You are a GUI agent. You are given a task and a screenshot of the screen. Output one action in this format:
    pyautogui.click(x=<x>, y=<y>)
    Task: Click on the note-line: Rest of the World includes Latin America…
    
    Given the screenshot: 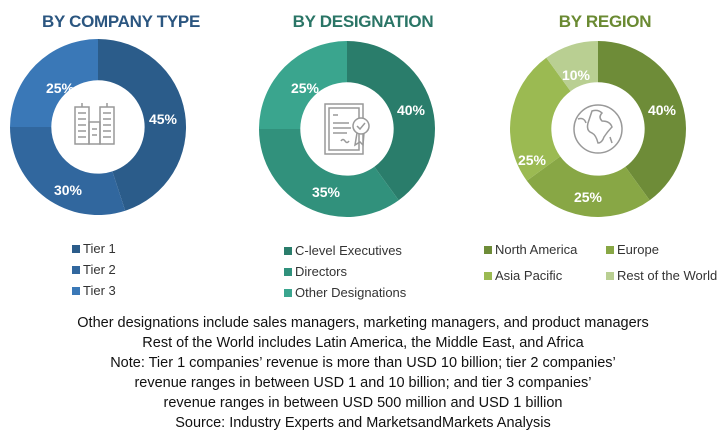 What is the action you would take?
    pyautogui.click(x=363, y=343)
    